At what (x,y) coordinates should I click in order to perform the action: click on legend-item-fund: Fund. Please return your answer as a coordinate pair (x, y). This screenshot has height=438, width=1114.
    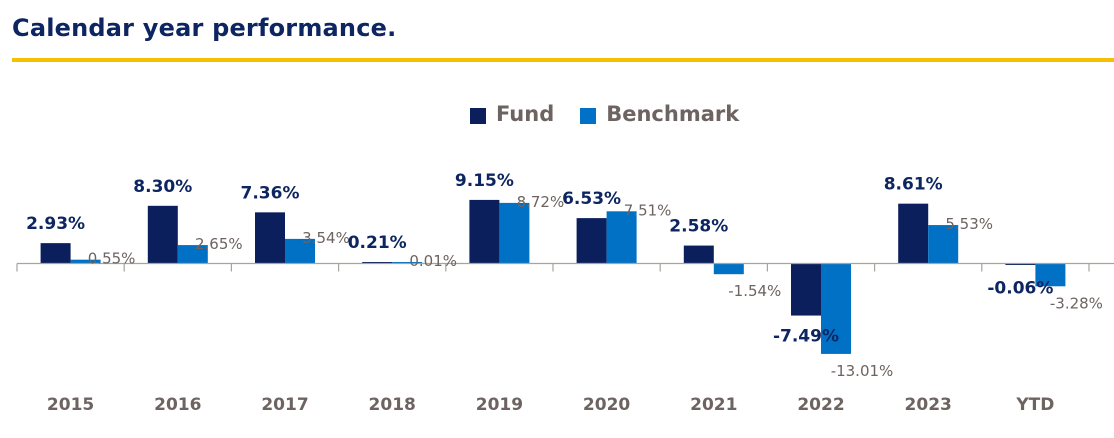
    Looking at the image, I should click on (512, 114).